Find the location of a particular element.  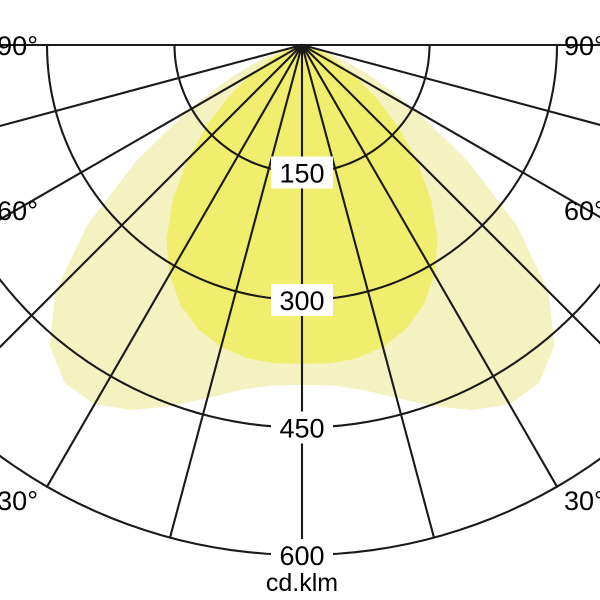

angle-label-right-90: 90° is located at coordinates (582, 46).